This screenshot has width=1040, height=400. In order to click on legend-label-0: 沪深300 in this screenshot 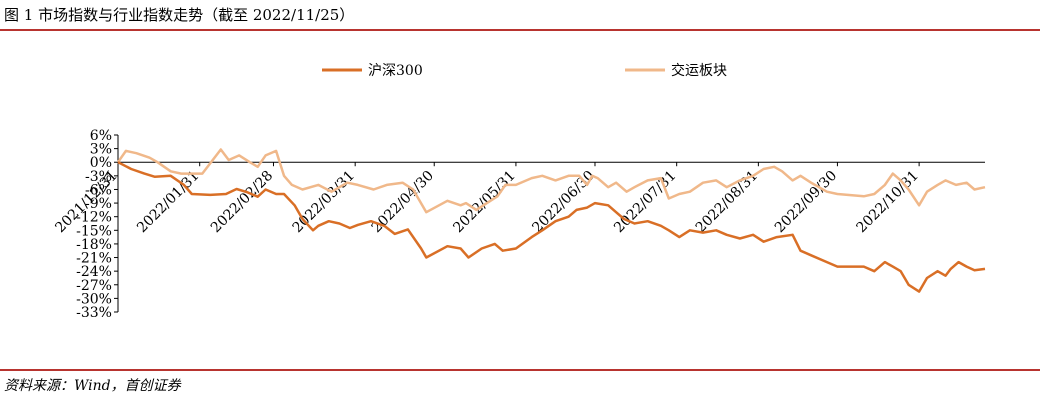, I will do `click(395, 71)`.